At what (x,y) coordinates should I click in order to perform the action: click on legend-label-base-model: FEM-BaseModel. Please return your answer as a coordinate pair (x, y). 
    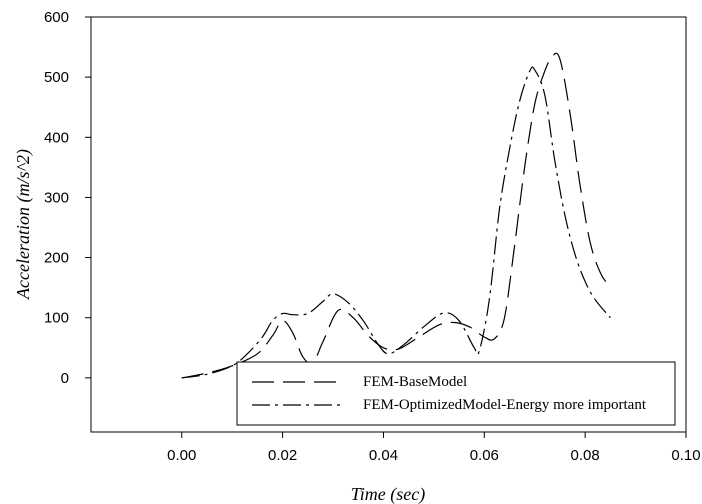
    Looking at the image, I should click on (415, 382).